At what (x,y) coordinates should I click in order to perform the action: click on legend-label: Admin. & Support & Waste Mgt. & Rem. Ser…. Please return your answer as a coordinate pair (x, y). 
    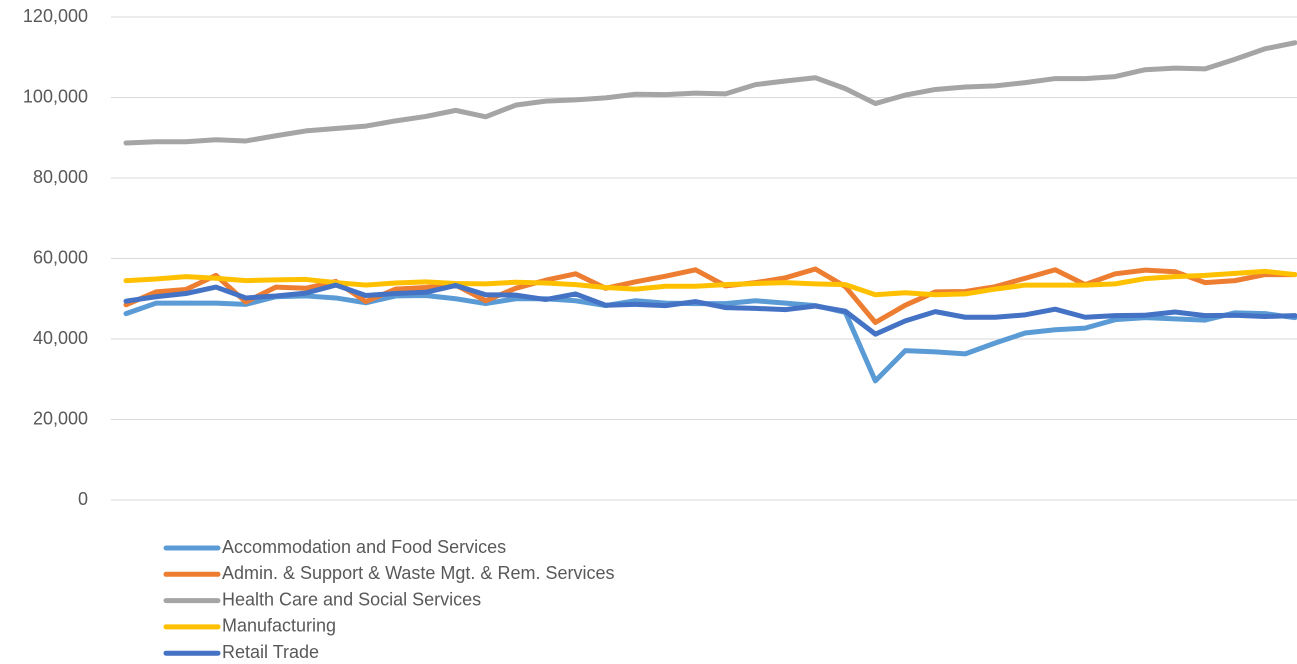
    Looking at the image, I should click on (418, 573).